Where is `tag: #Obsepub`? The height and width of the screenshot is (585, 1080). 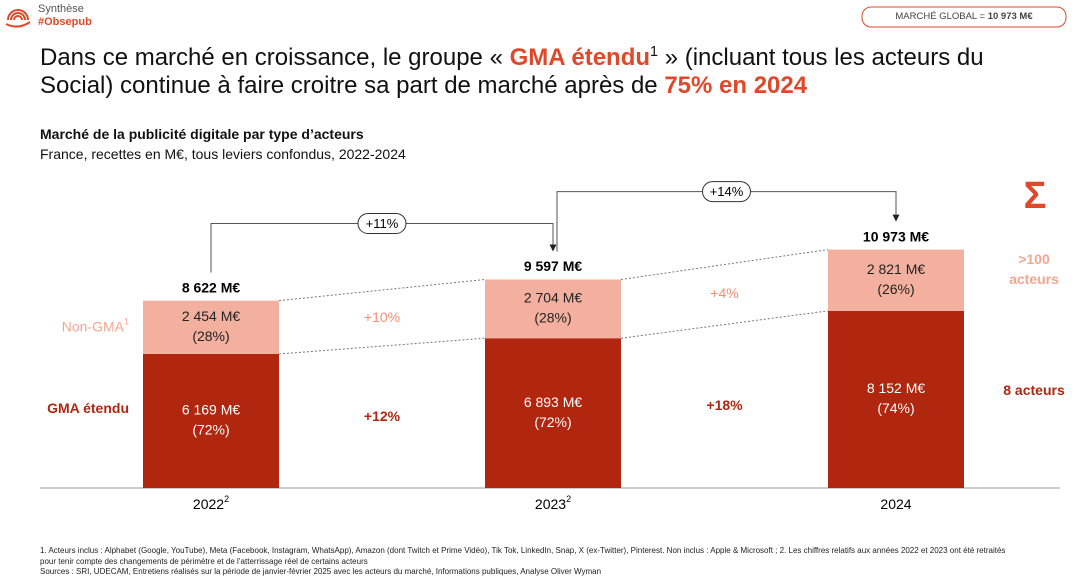 tag: #Obsepub is located at coordinates (65, 22).